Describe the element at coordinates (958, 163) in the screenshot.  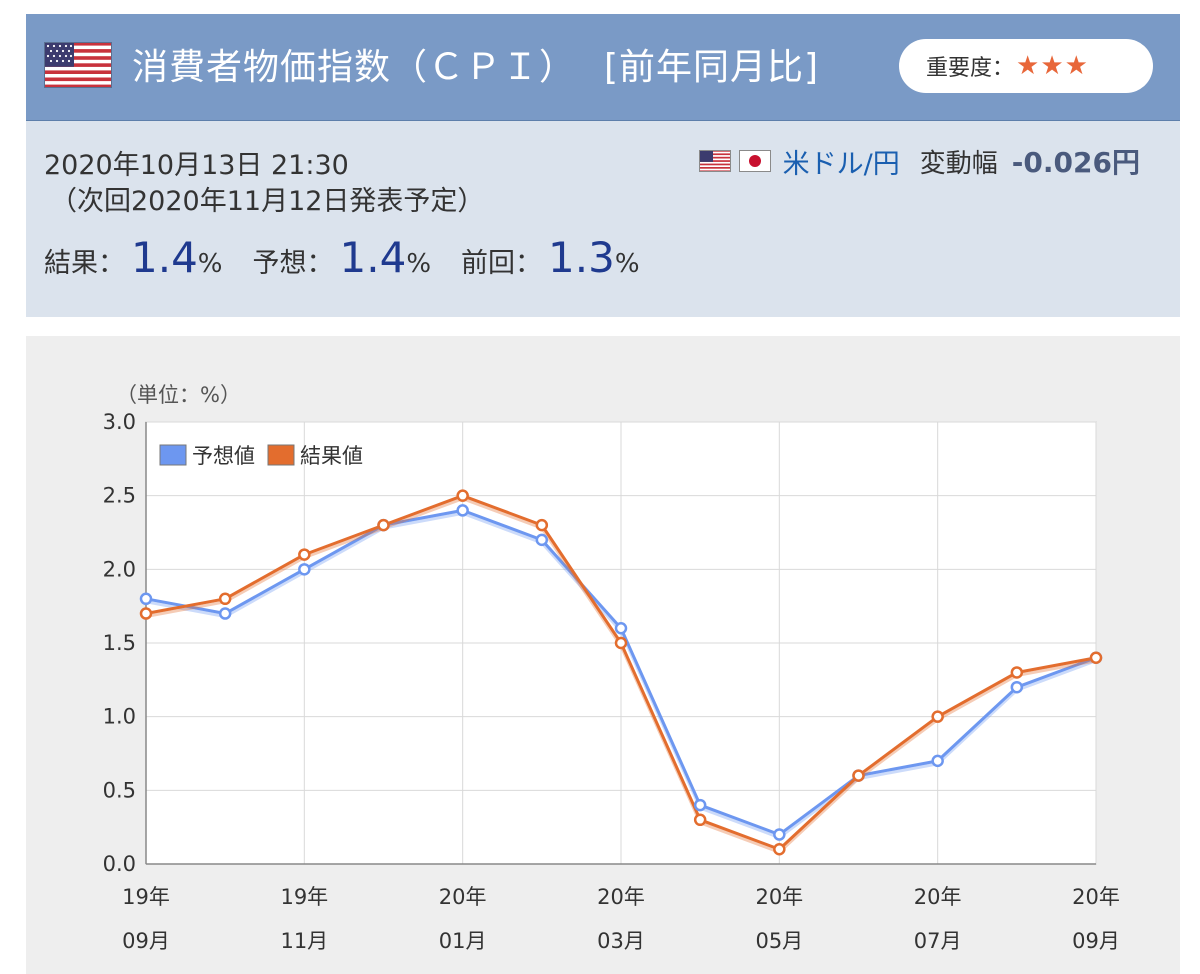
I see `change-label: 変動幅` at that location.